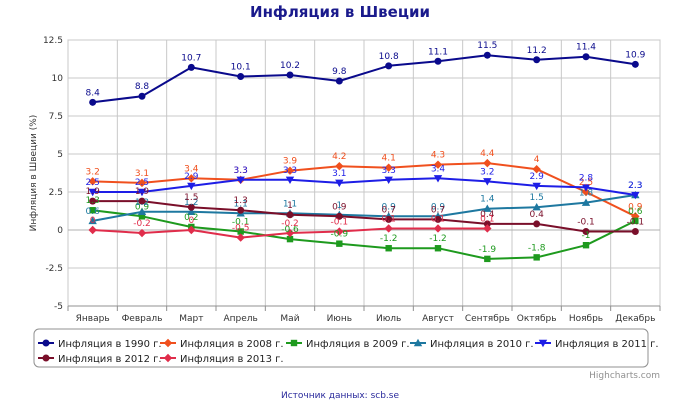 The image size is (692, 410). What do you see at coordinates (222, 344) in the screenshot?
I see `legend-item: Инфляция в 2008 г.` at bounding box center [222, 344].